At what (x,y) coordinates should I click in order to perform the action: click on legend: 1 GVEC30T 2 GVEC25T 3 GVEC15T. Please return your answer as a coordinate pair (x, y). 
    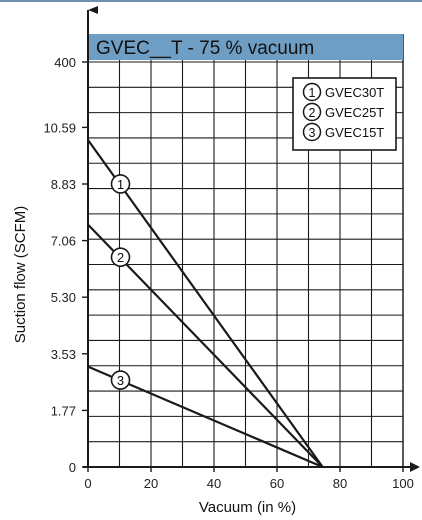
    Looking at the image, I should click on (344, 114).